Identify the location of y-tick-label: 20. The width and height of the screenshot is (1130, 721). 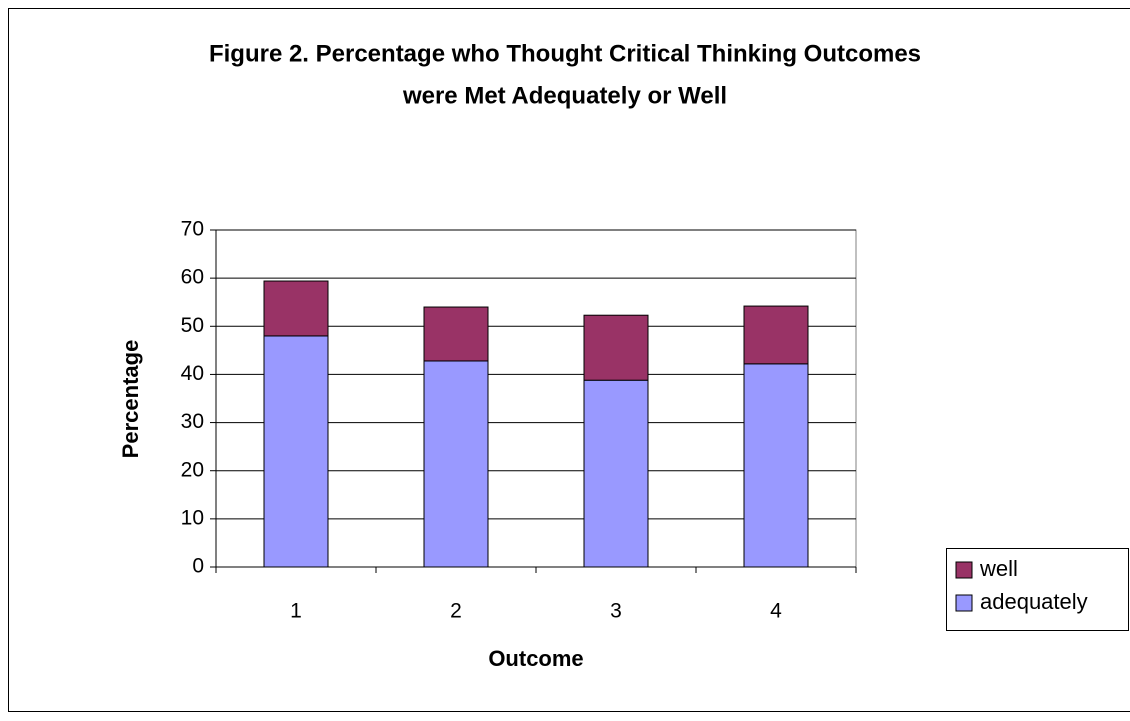
(192, 469).